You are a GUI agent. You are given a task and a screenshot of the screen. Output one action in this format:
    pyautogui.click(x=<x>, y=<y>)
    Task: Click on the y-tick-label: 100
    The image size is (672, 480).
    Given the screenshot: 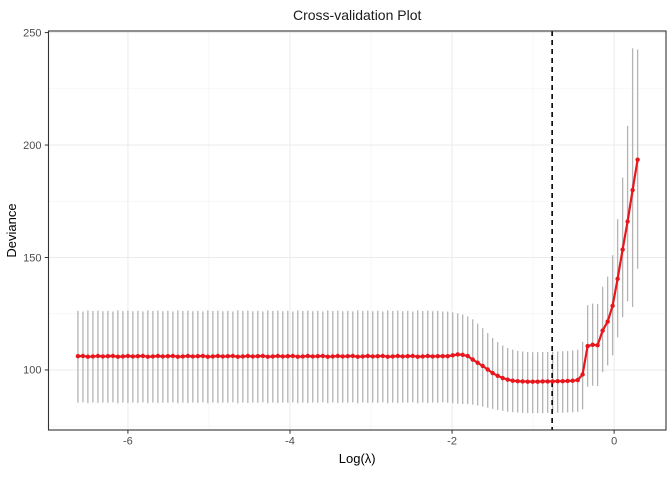 What is the action you would take?
    pyautogui.click(x=32, y=371)
    